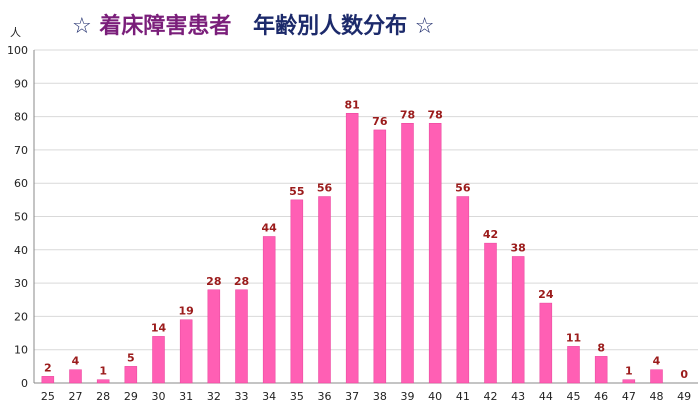  Describe the element at coordinates (490, 234) in the screenshot. I see `data-label: 42` at that location.